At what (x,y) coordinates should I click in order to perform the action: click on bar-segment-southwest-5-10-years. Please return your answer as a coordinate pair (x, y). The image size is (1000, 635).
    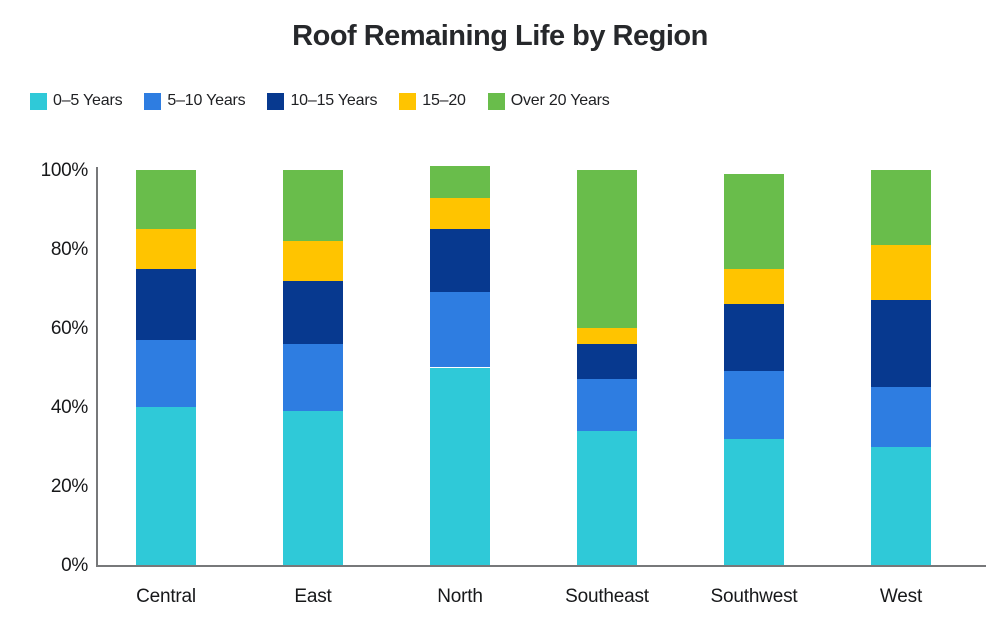
    Looking at the image, I should click on (754, 405).